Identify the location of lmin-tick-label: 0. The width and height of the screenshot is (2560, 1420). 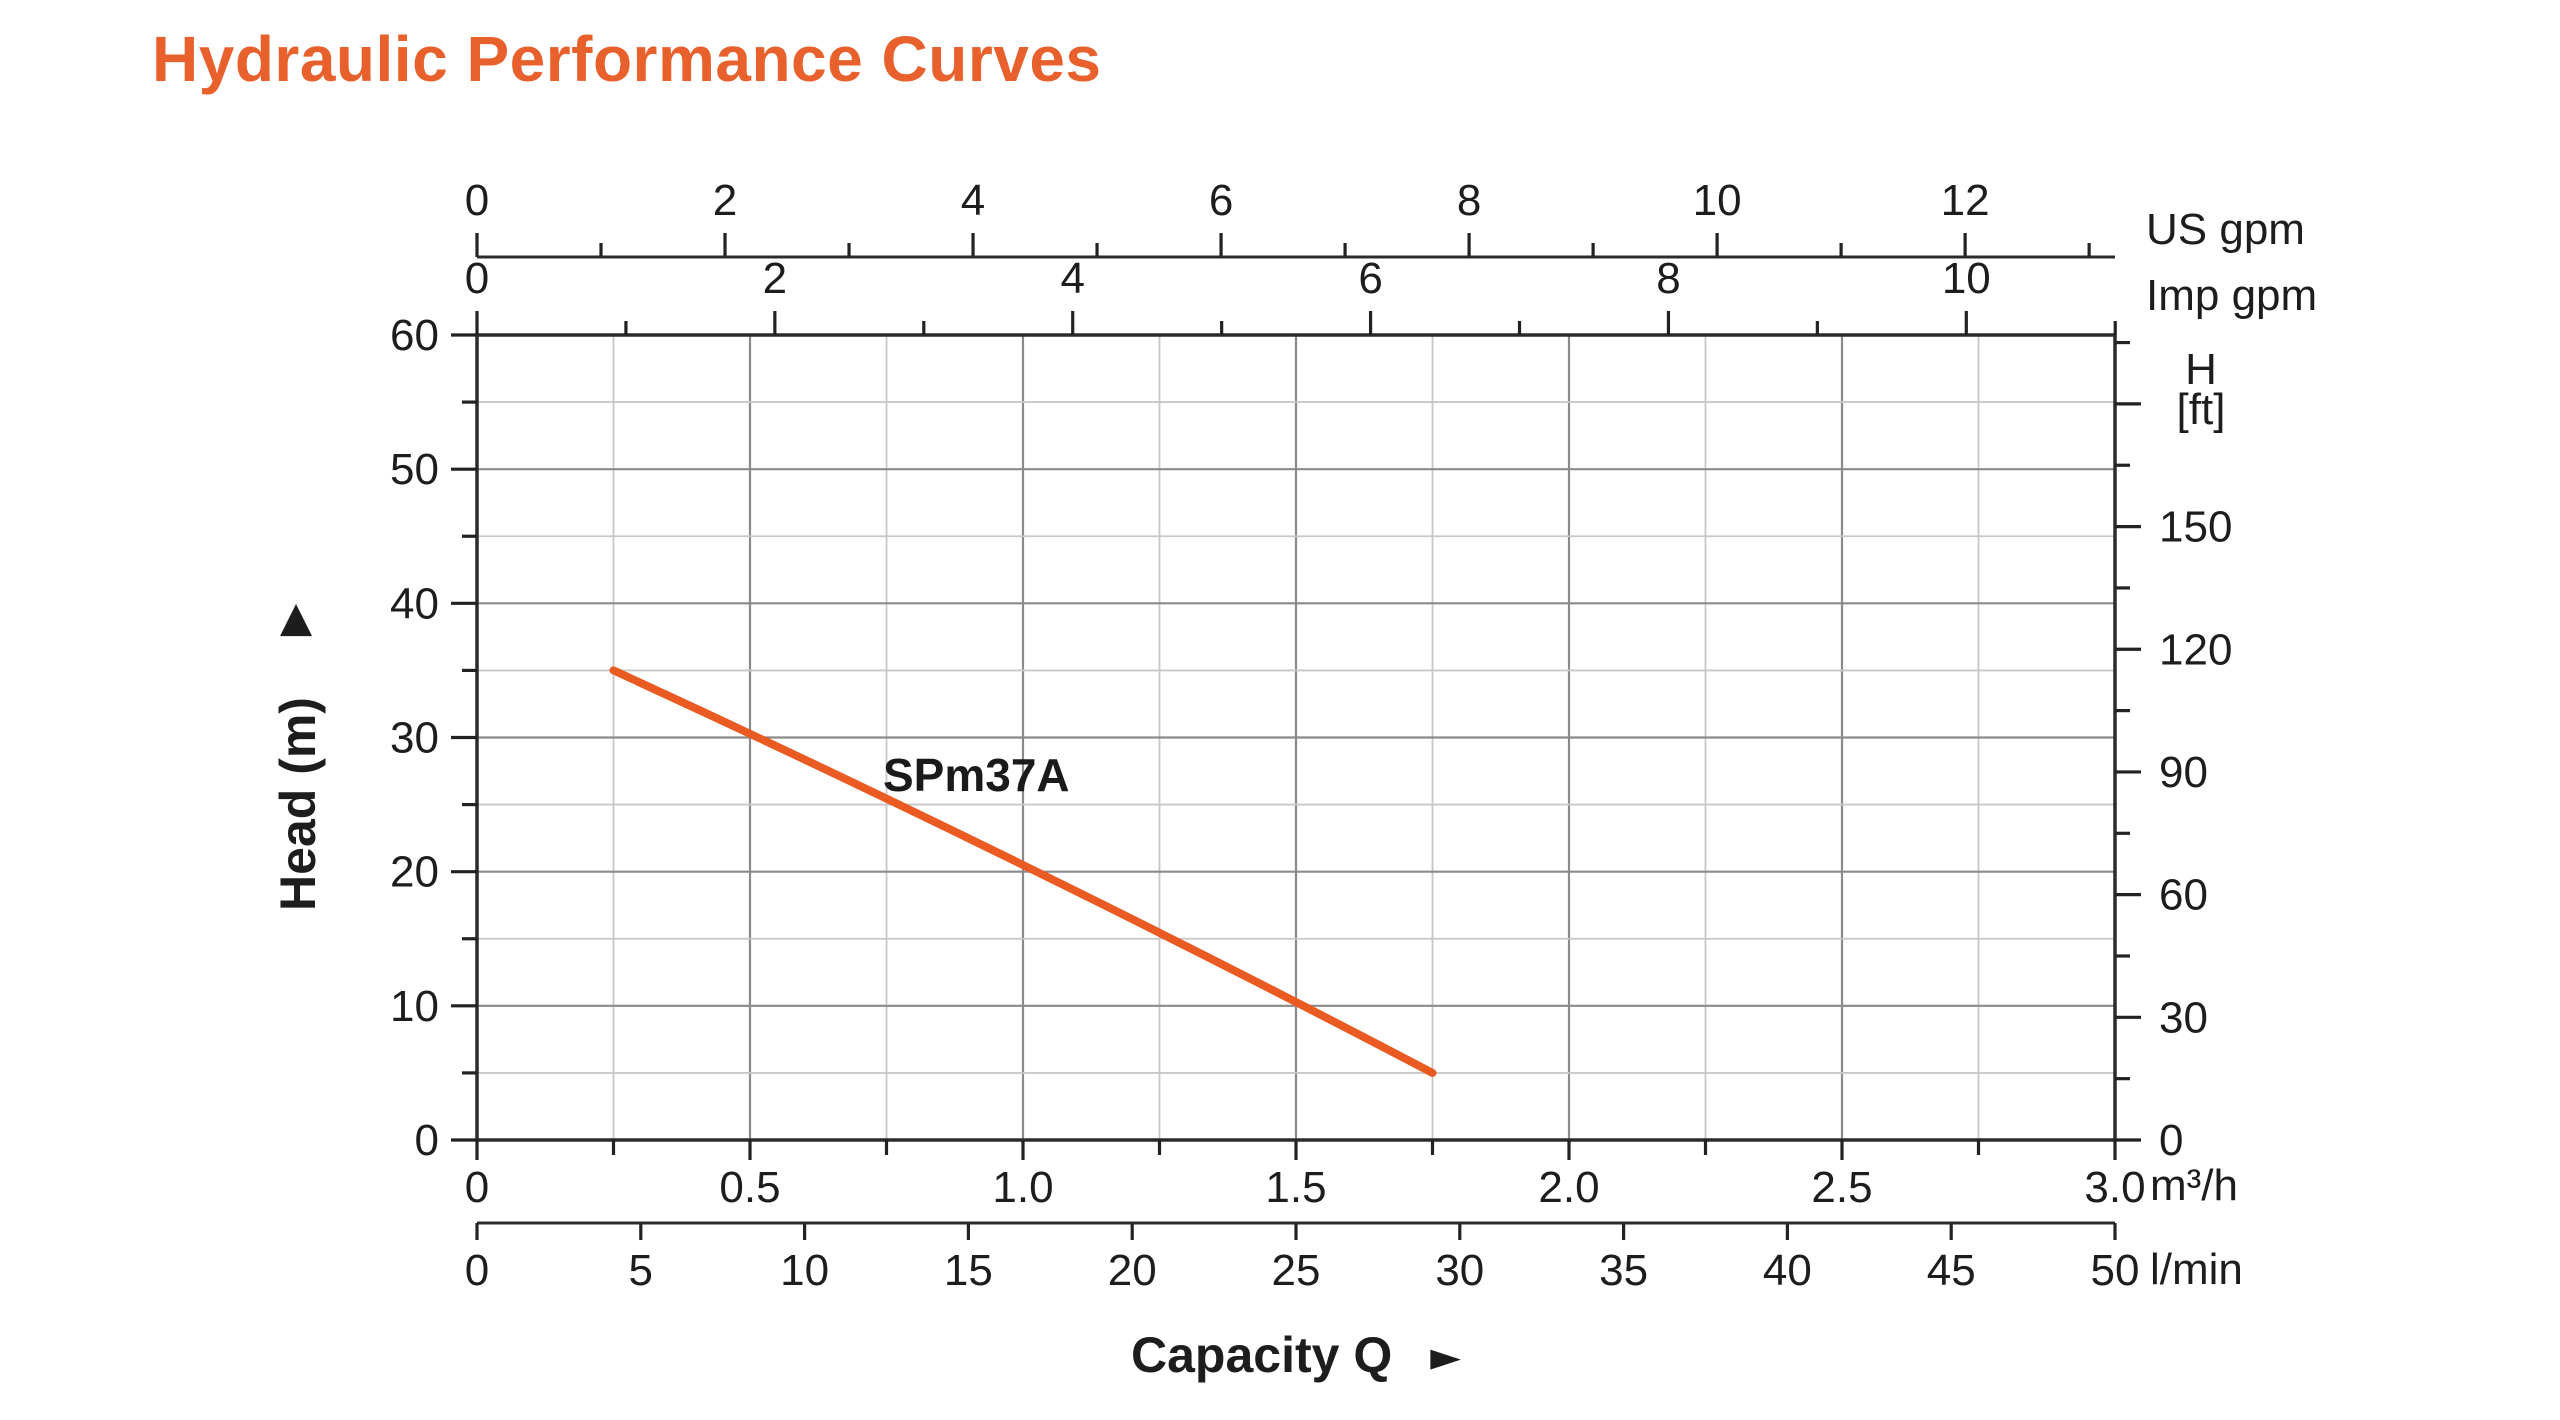
(477, 1270).